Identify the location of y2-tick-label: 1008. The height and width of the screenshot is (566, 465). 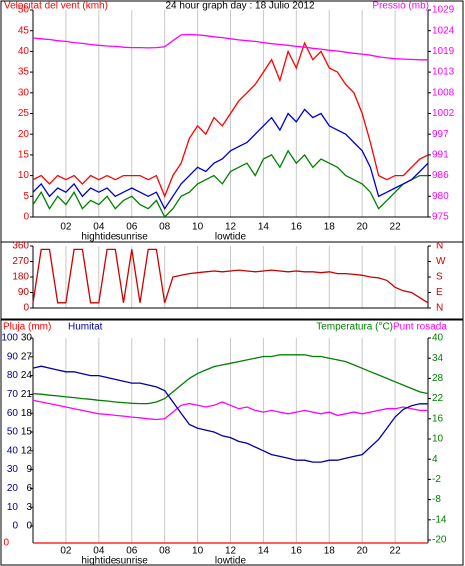
(443, 92).